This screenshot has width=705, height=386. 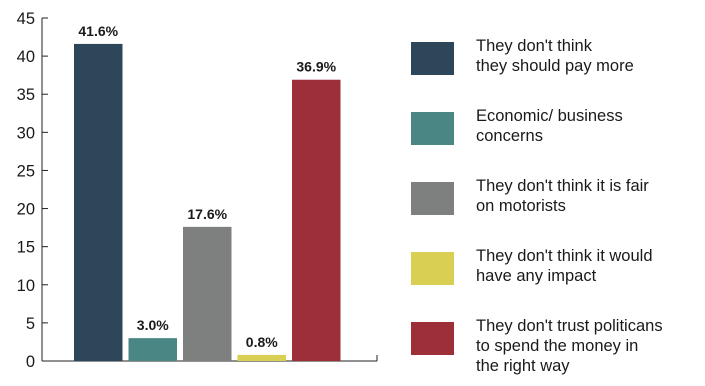 What do you see at coordinates (30, 362) in the screenshot?
I see `y-tick-label: 0` at bounding box center [30, 362].